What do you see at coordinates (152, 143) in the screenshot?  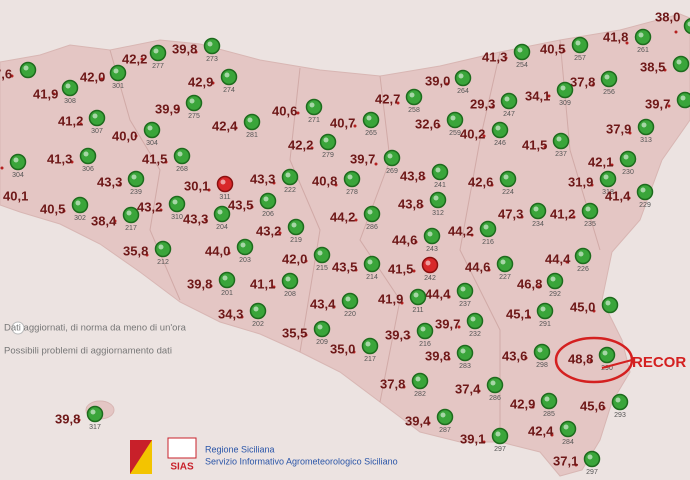 I see `station-id: 304` at bounding box center [152, 143].